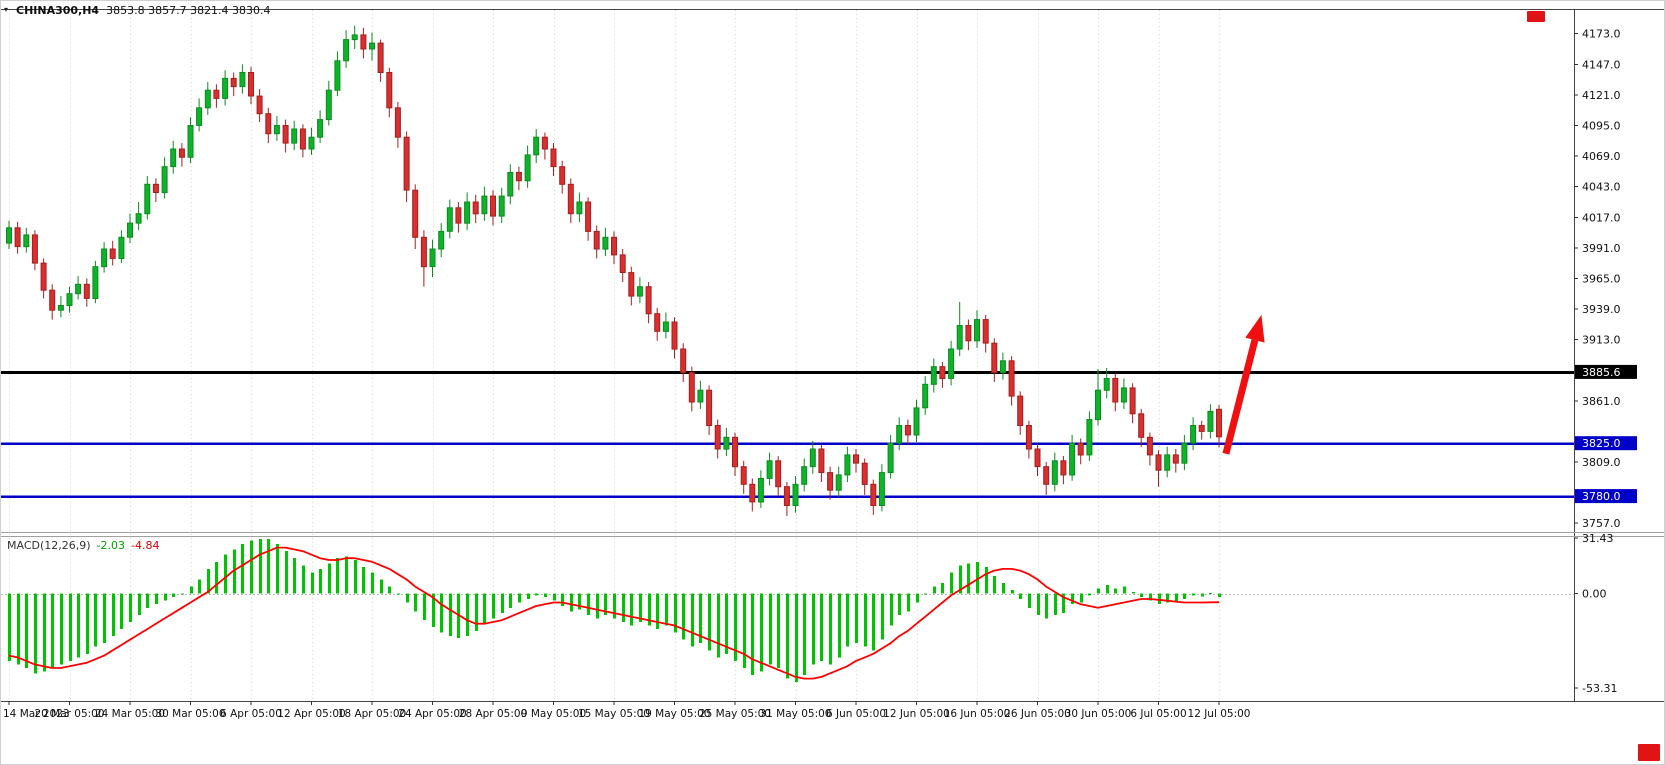 The image size is (1665, 765). What do you see at coordinates (190, 714) in the screenshot?
I see `svg-text: 30 Mar 05:00` at bounding box center [190, 714].